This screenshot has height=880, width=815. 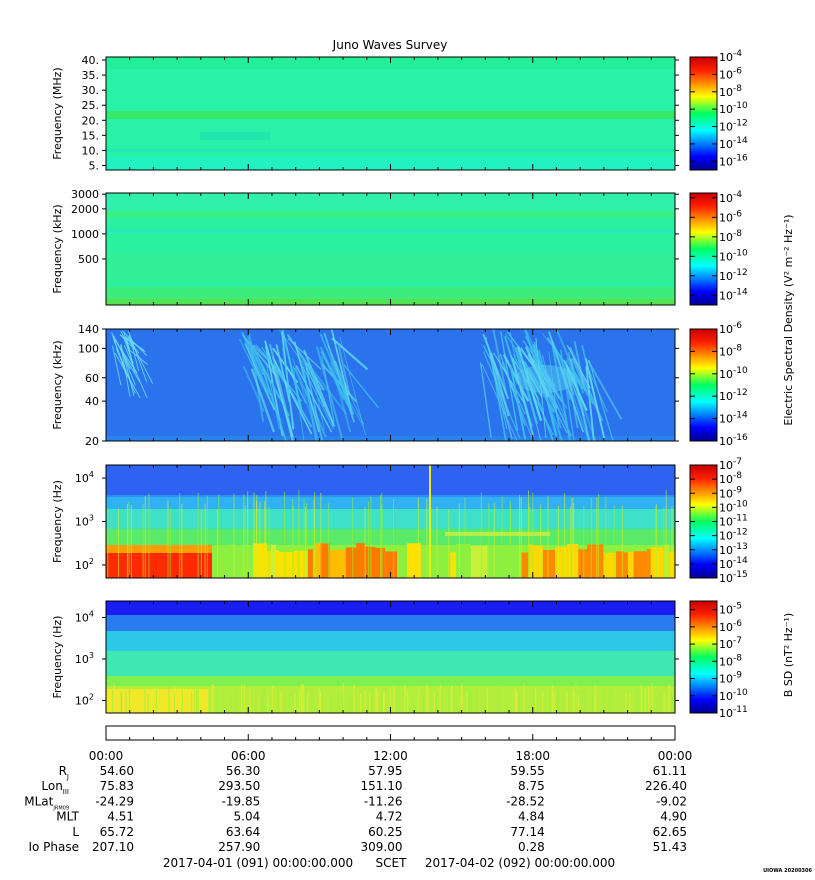 What do you see at coordinates (733, 712) in the screenshot?
I see `colorbar-tick-magnetic-hz-6: 10⁻¹¹` at bounding box center [733, 712].